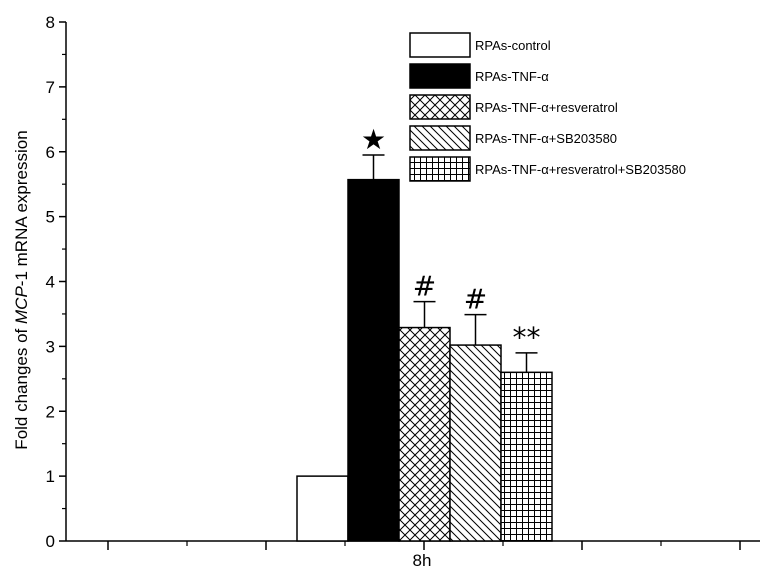  Describe the element at coordinates (50, 346) in the screenshot. I see `y-tick-label: 3` at that location.